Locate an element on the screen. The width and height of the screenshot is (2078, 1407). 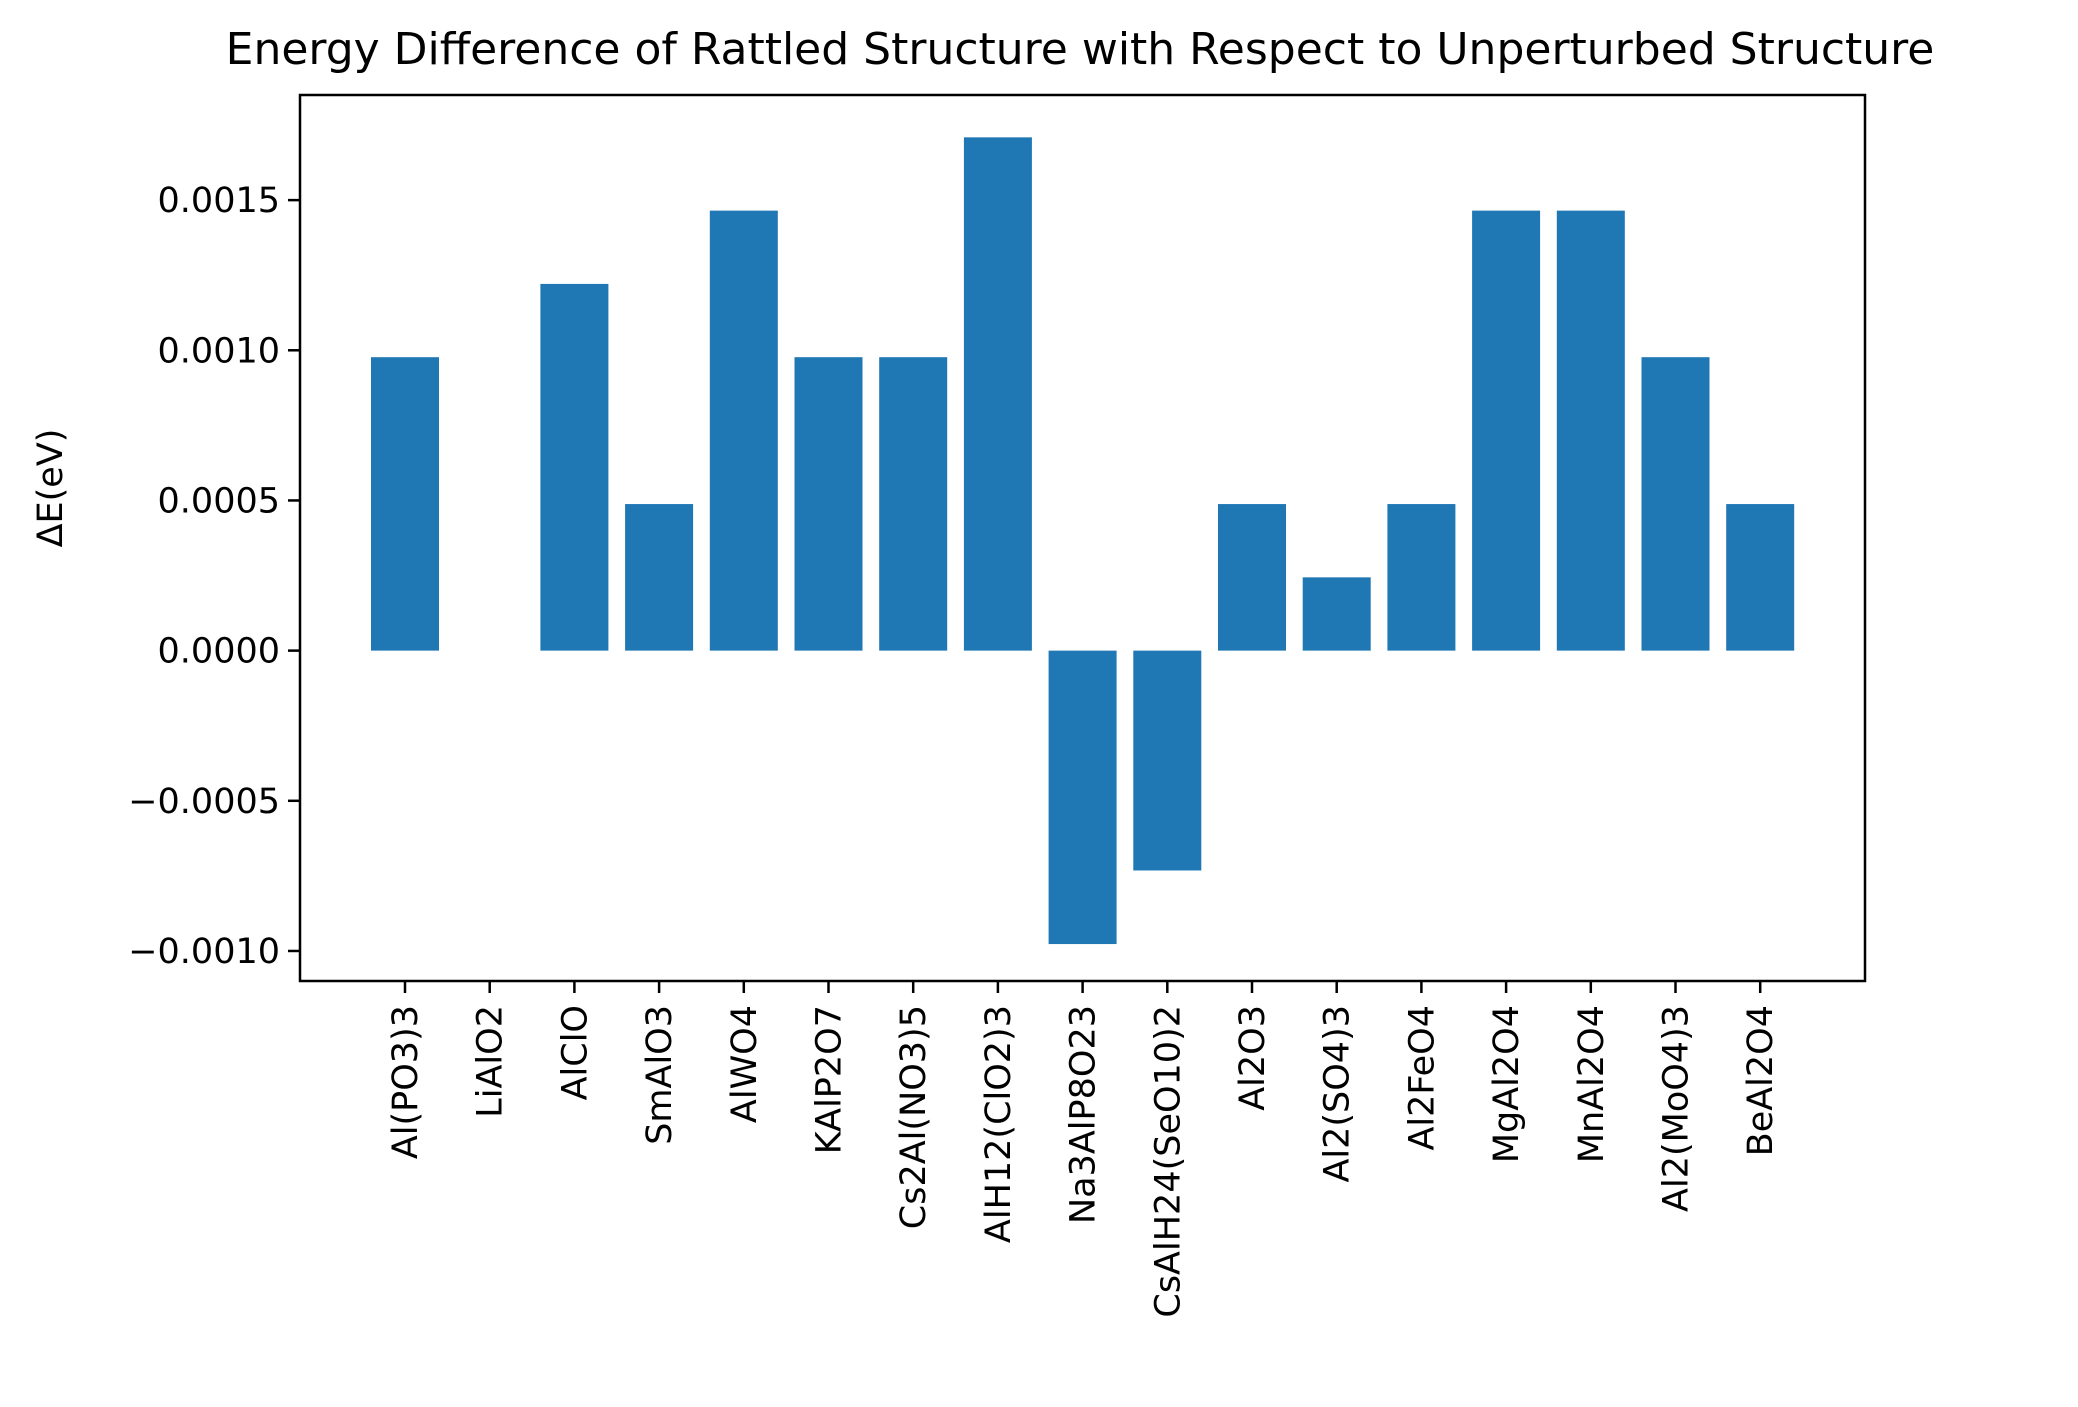
x-tick-label: AlH12(ClO2)3 is located at coordinates (999, 1124).